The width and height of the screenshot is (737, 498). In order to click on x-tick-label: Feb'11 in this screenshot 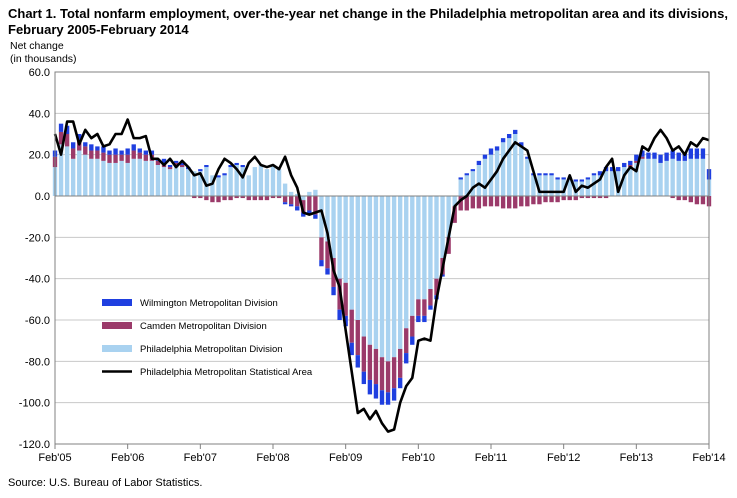, I will do `click(491, 458)`.